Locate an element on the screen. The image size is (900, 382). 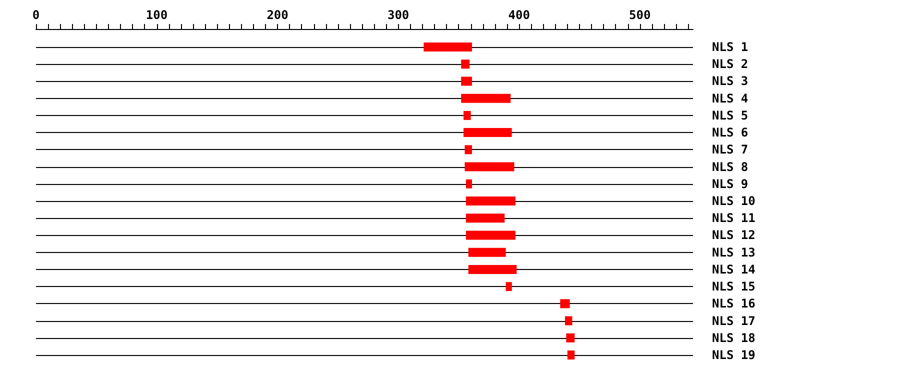
y-tick-label: NLS 14 is located at coordinates (734, 269).